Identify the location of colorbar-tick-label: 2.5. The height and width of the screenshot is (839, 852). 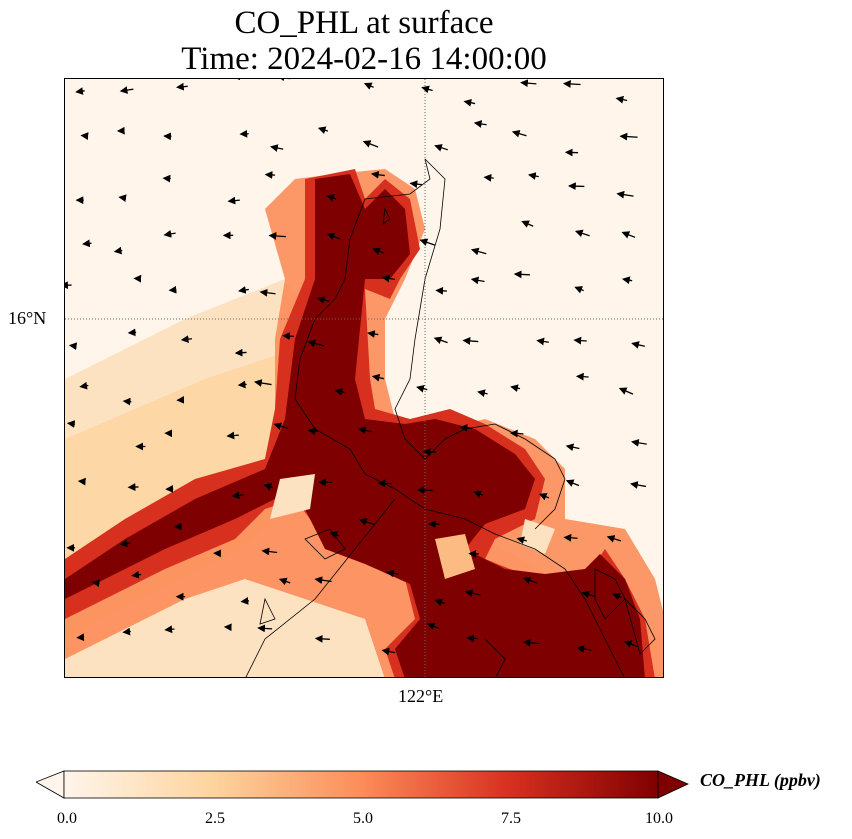
(215, 818).